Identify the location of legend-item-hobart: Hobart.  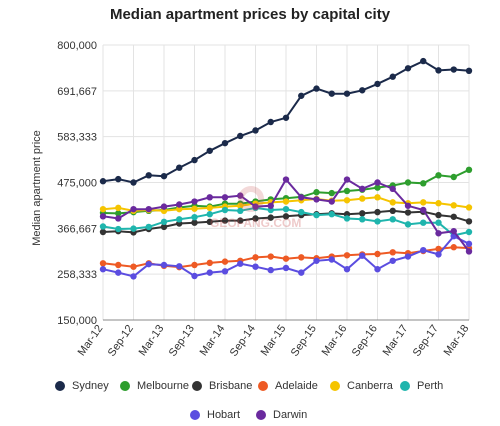
(215, 415).